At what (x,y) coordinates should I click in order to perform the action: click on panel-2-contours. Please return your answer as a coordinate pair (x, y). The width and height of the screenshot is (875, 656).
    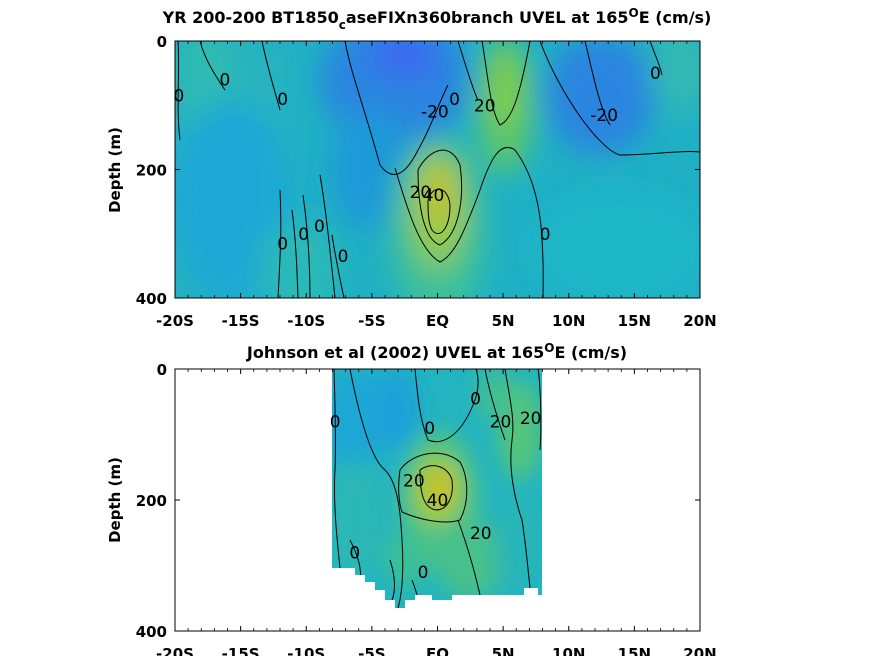
    Looking at the image, I should click on (437, 488).